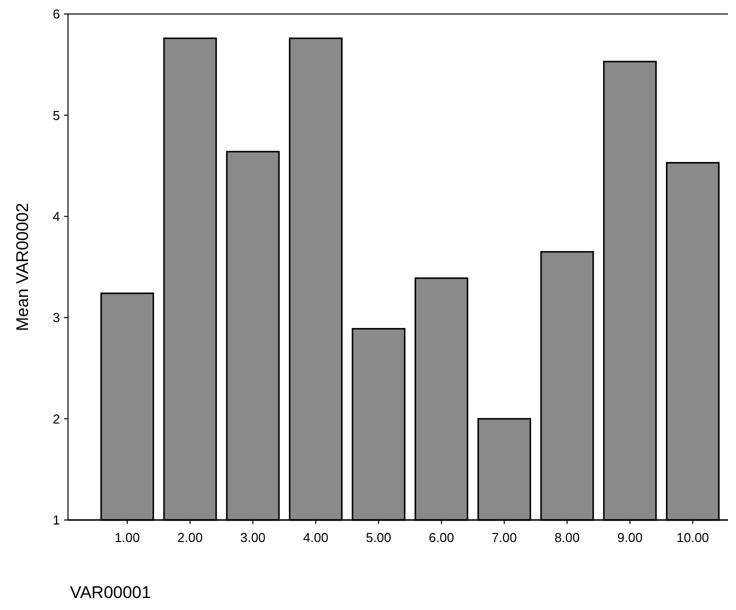  I want to click on y-tick-label: 1, so click(56, 520).